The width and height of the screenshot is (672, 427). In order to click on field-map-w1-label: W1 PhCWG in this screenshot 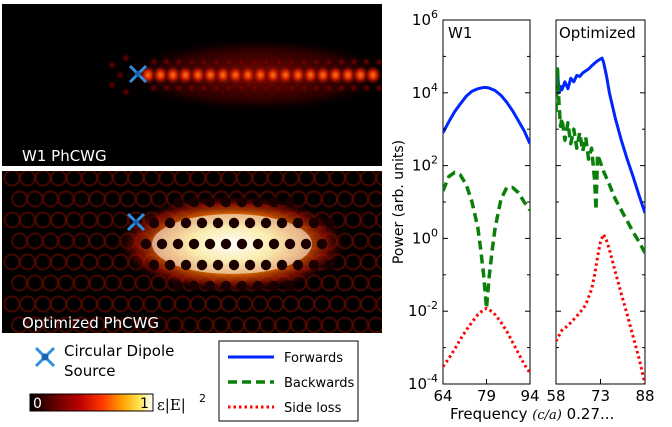, I will do `click(64, 156)`.